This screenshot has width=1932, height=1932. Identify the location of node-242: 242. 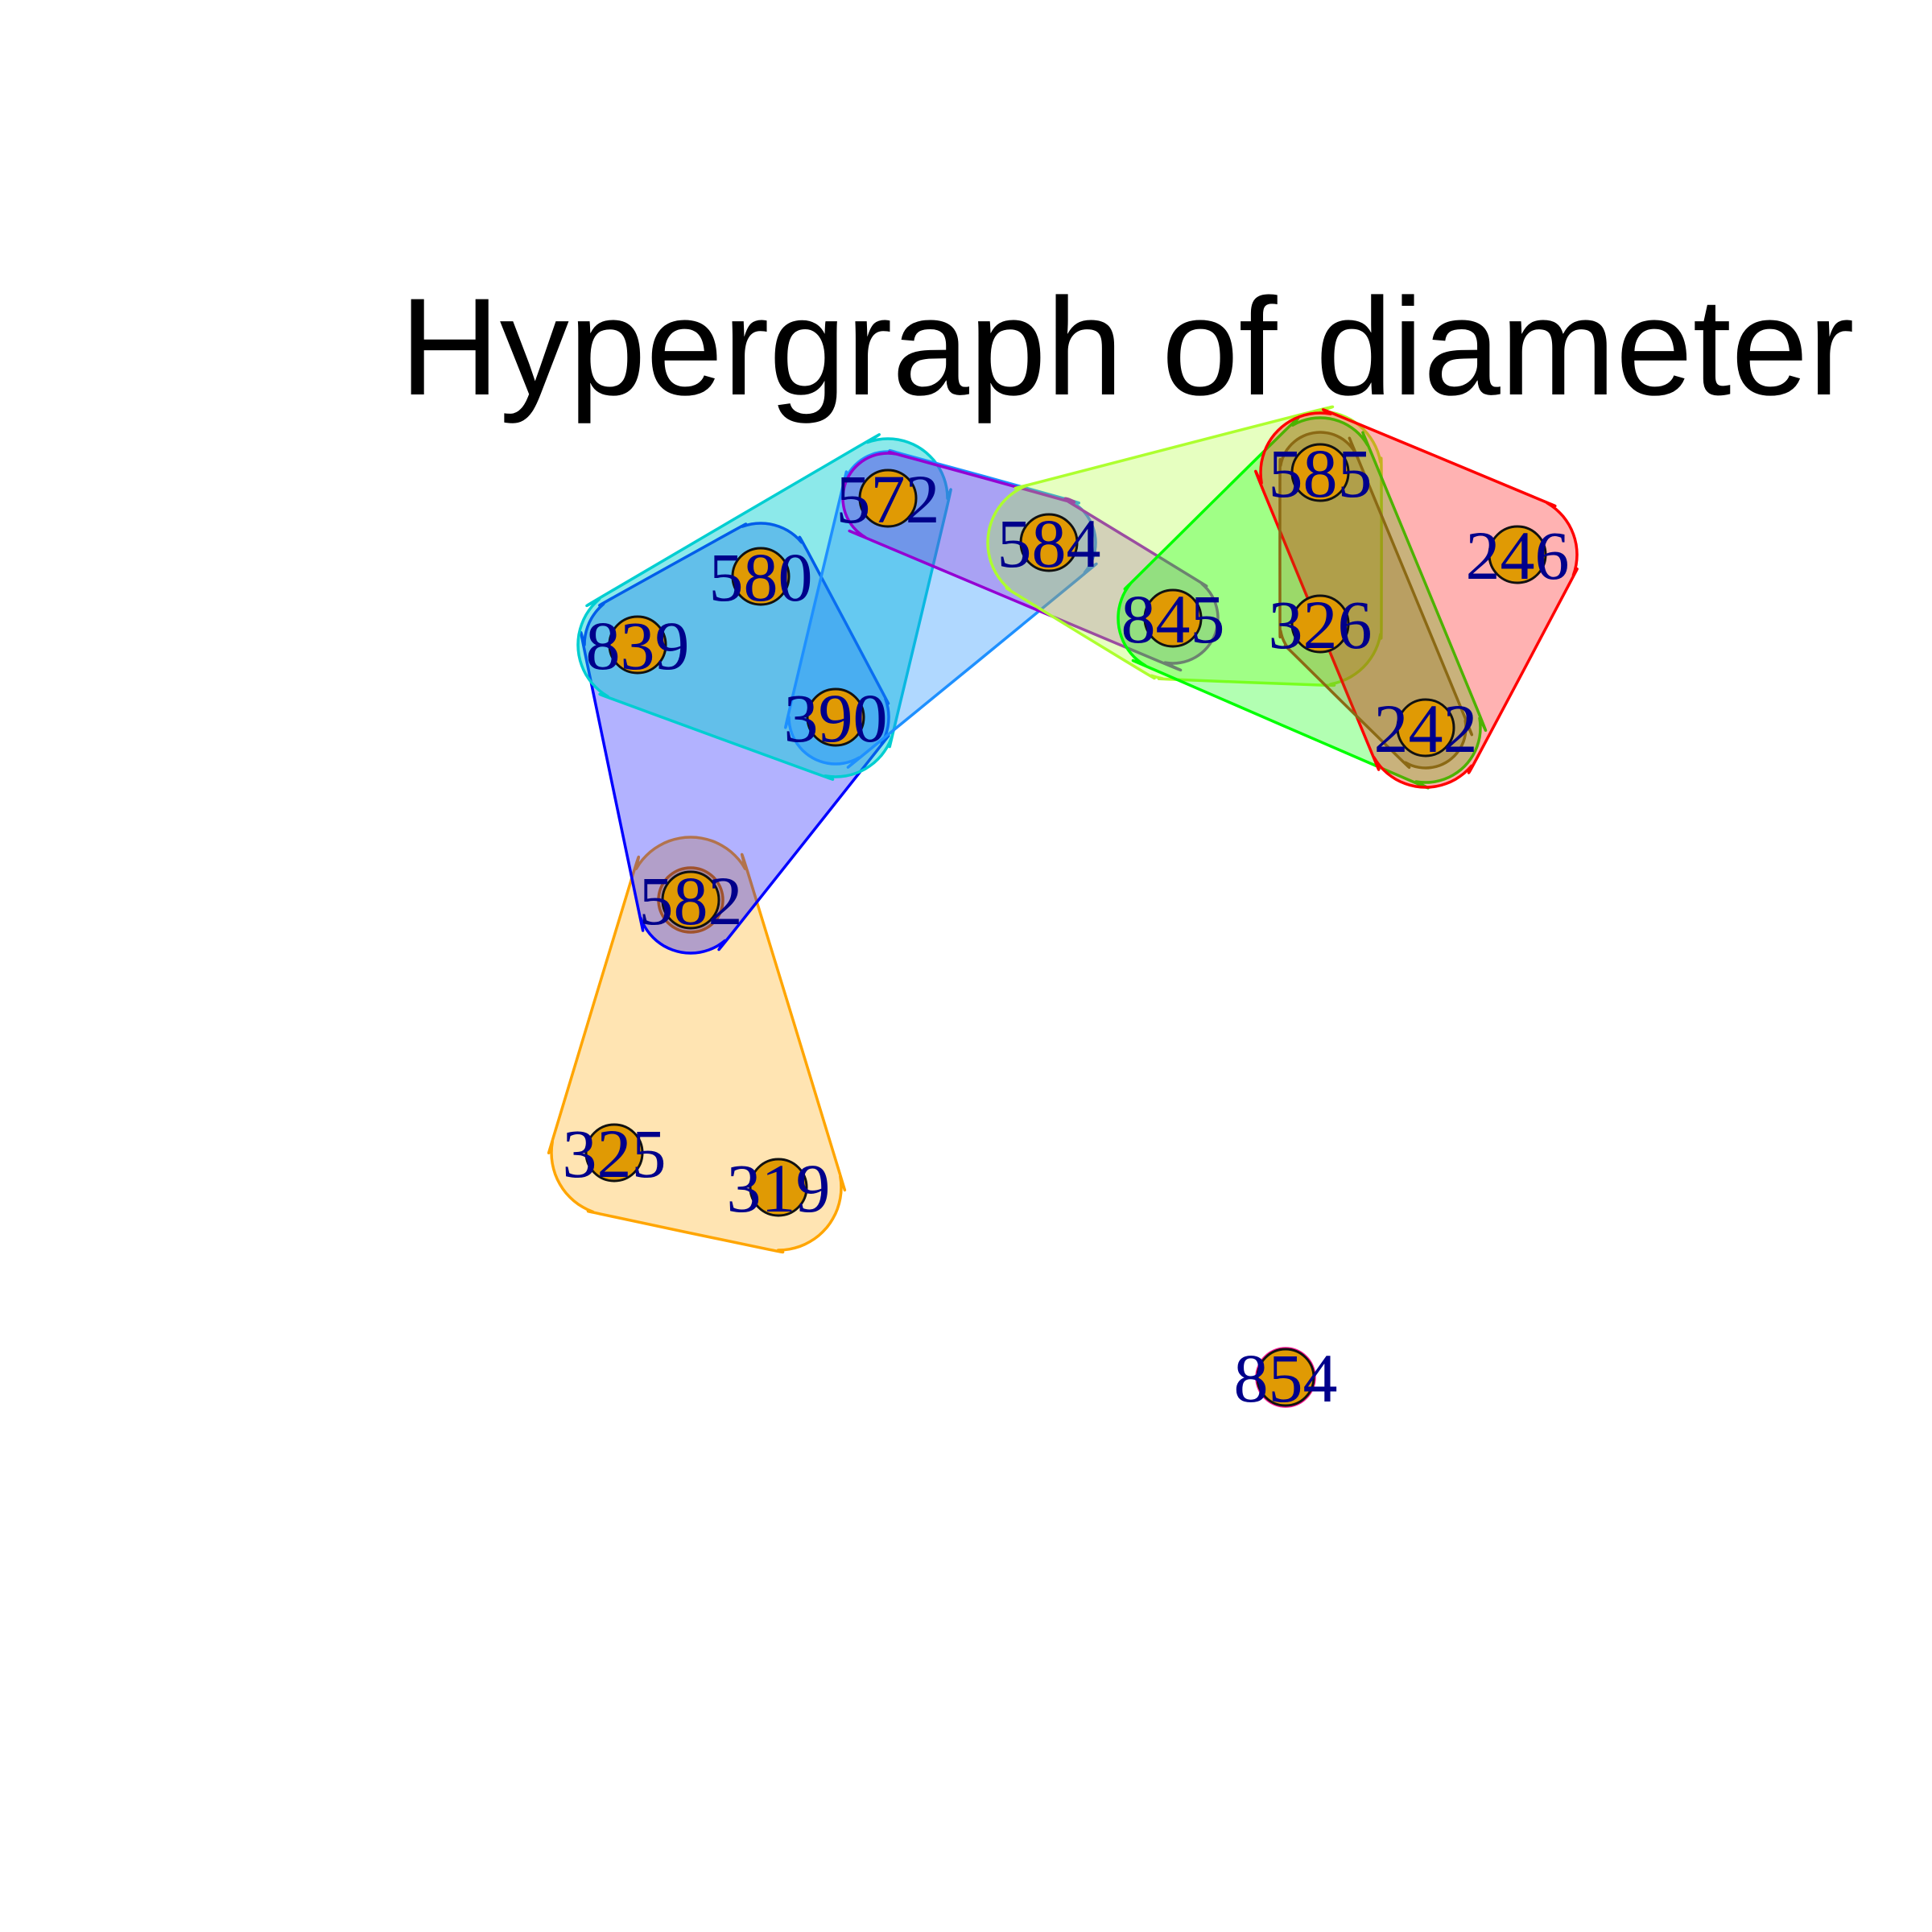
(1426, 728).